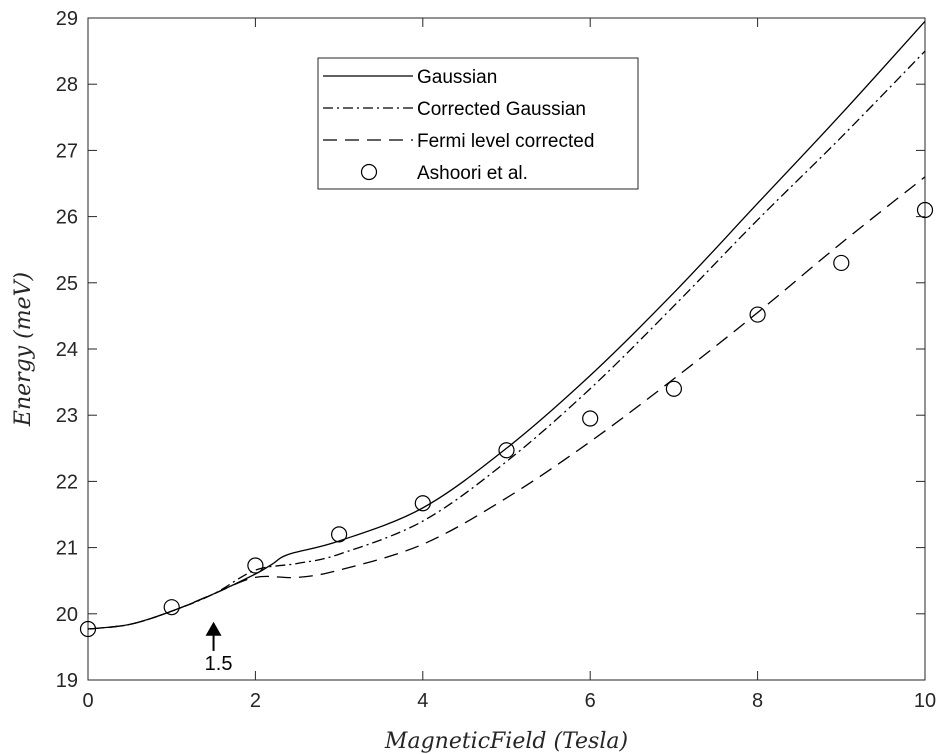  I want to click on y-axis-label: Energy (meV), so click(23, 349).